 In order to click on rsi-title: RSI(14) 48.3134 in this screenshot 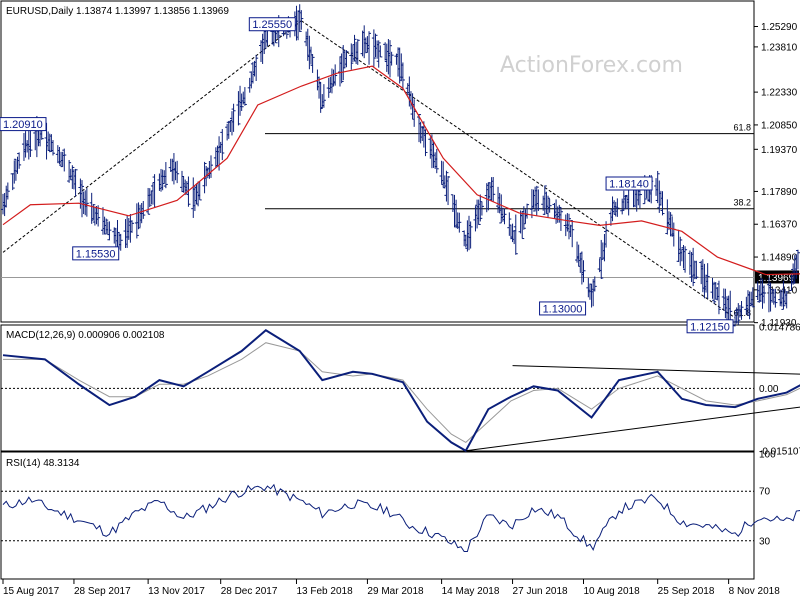, I will do `click(43, 463)`.